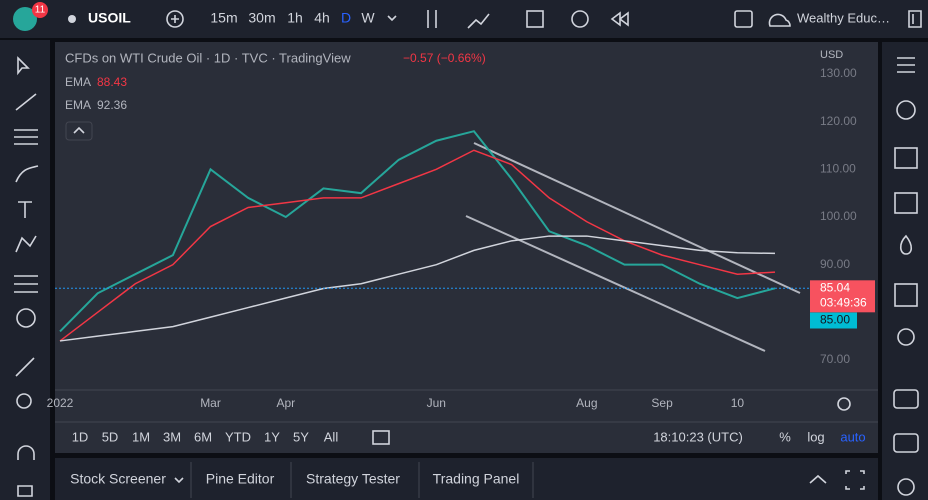  I want to click on timeframe: 4h, so click(322, 18).